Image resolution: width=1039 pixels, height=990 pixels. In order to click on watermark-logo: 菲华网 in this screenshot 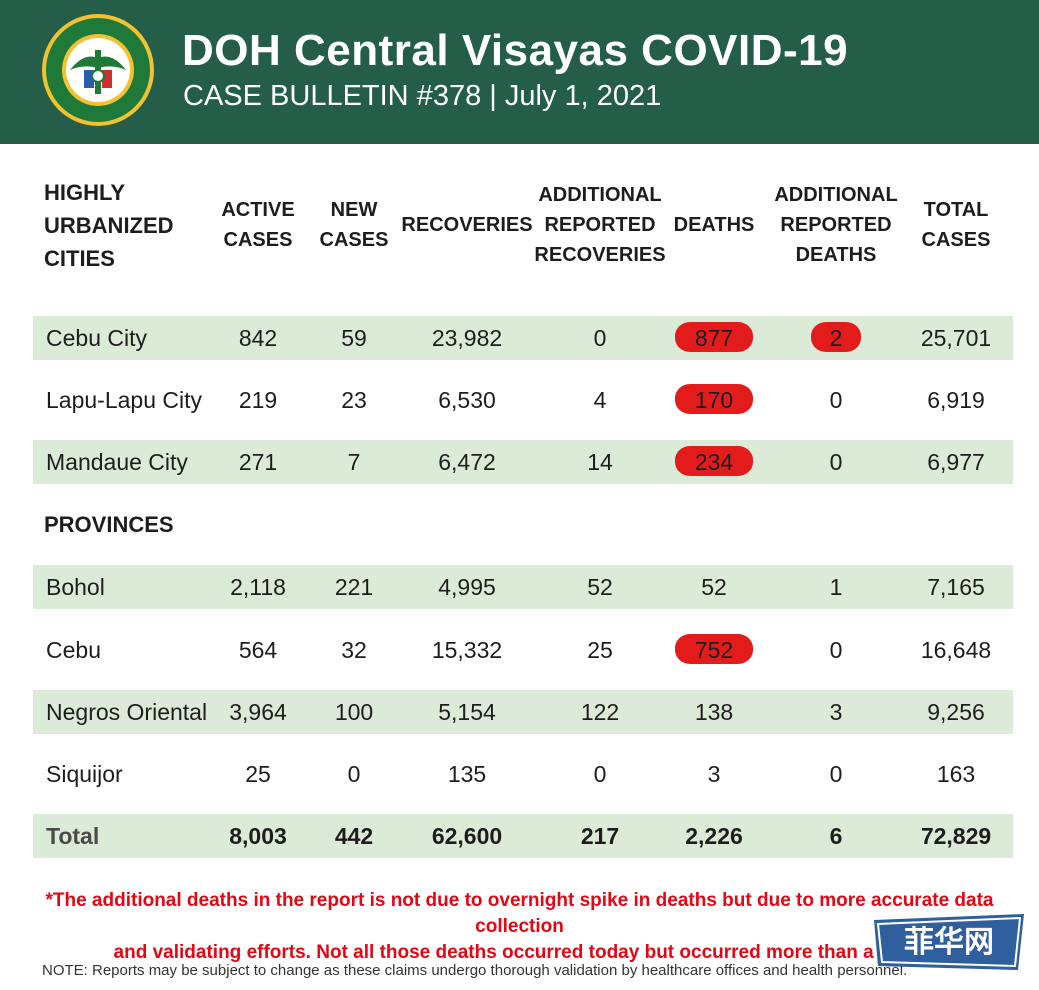, I will do `click(949, 942)`.